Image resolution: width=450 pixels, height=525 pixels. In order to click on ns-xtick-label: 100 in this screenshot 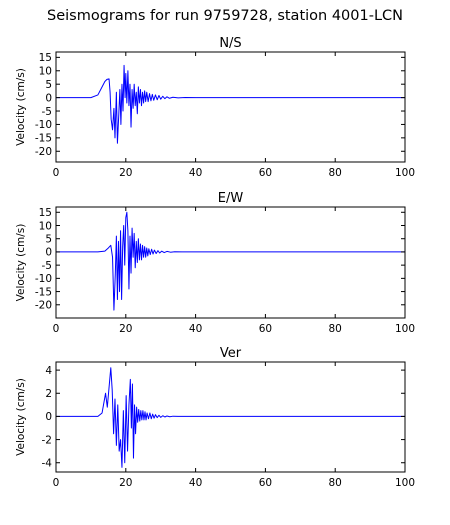, I will do `click(405, 173)`.